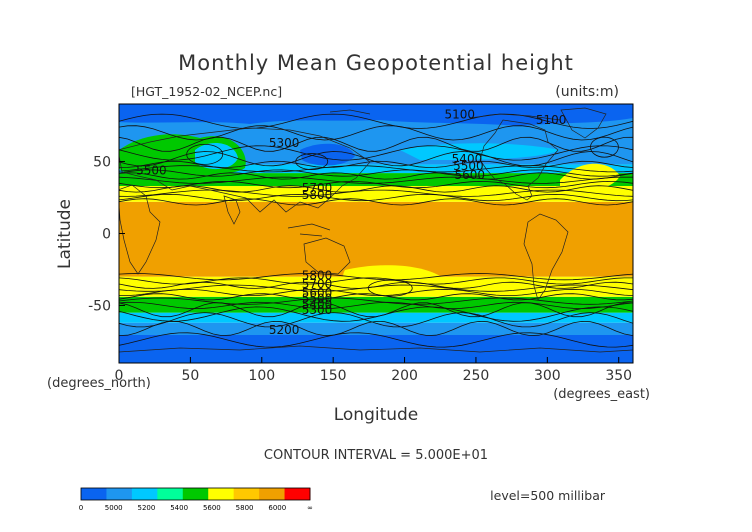 This screenshot has width=752, height=532. Describe the element at coordinates (277, 508) in the screenshot. I see `colorbar-tick-label: 6000` at that location.